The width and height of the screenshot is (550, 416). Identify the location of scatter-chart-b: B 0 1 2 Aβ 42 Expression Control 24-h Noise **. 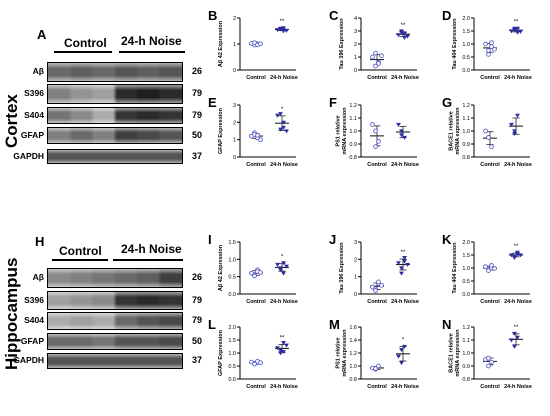
(253, 44).